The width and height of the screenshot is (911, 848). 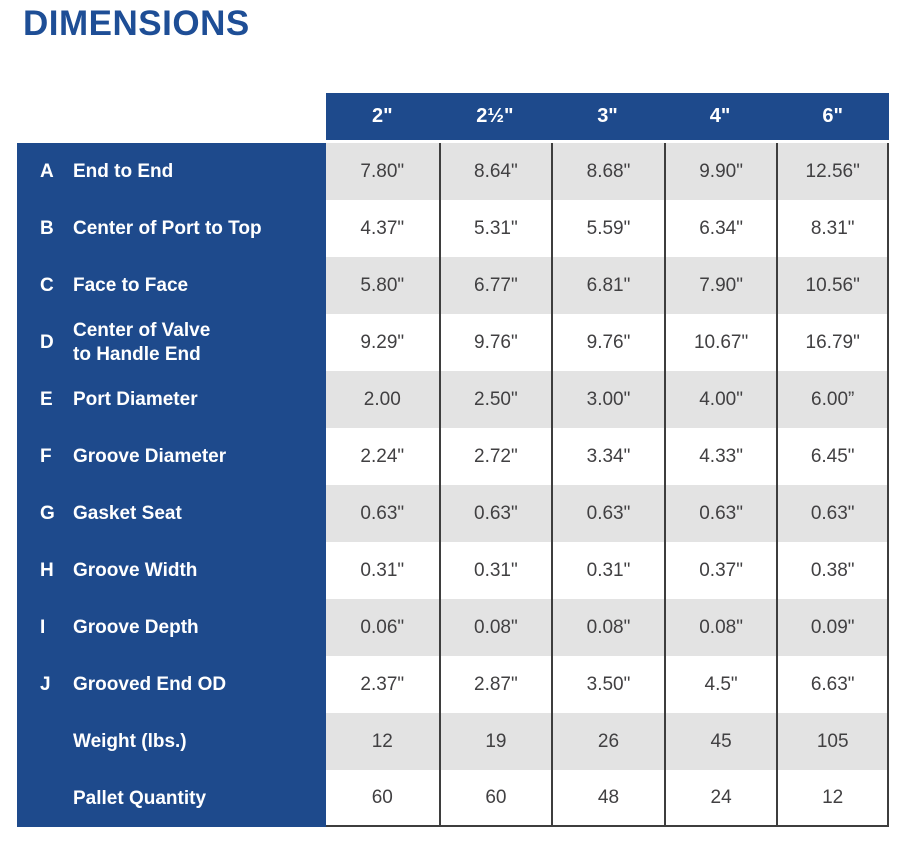 I want to click on table-cell: 2.72", so click(x=495, y=456).